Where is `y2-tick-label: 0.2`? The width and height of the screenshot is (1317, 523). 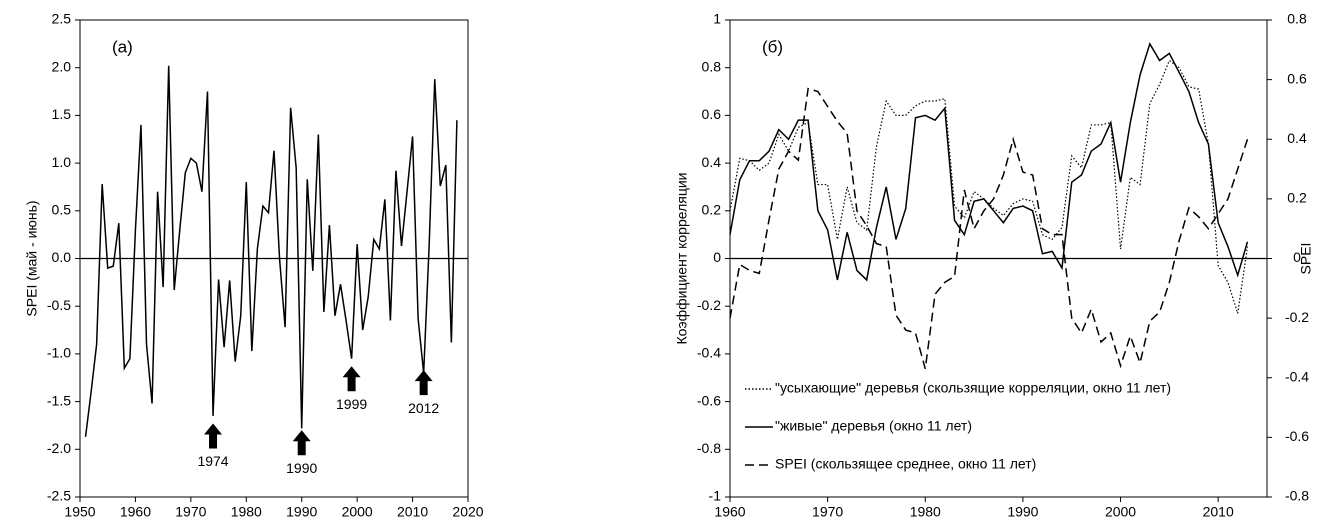
y2-tick-label: 0.2 is located at coordinates (1297, 198).